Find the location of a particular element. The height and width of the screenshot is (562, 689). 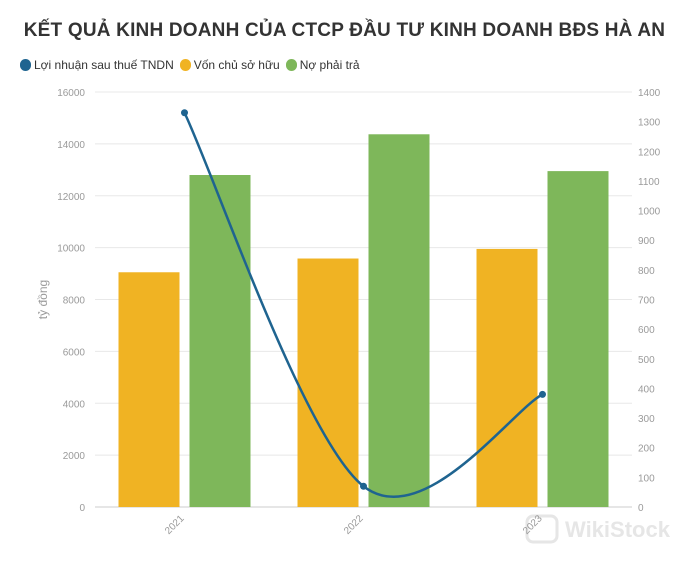

y2-tick-label: 300 is located at coordinates (646, 419).